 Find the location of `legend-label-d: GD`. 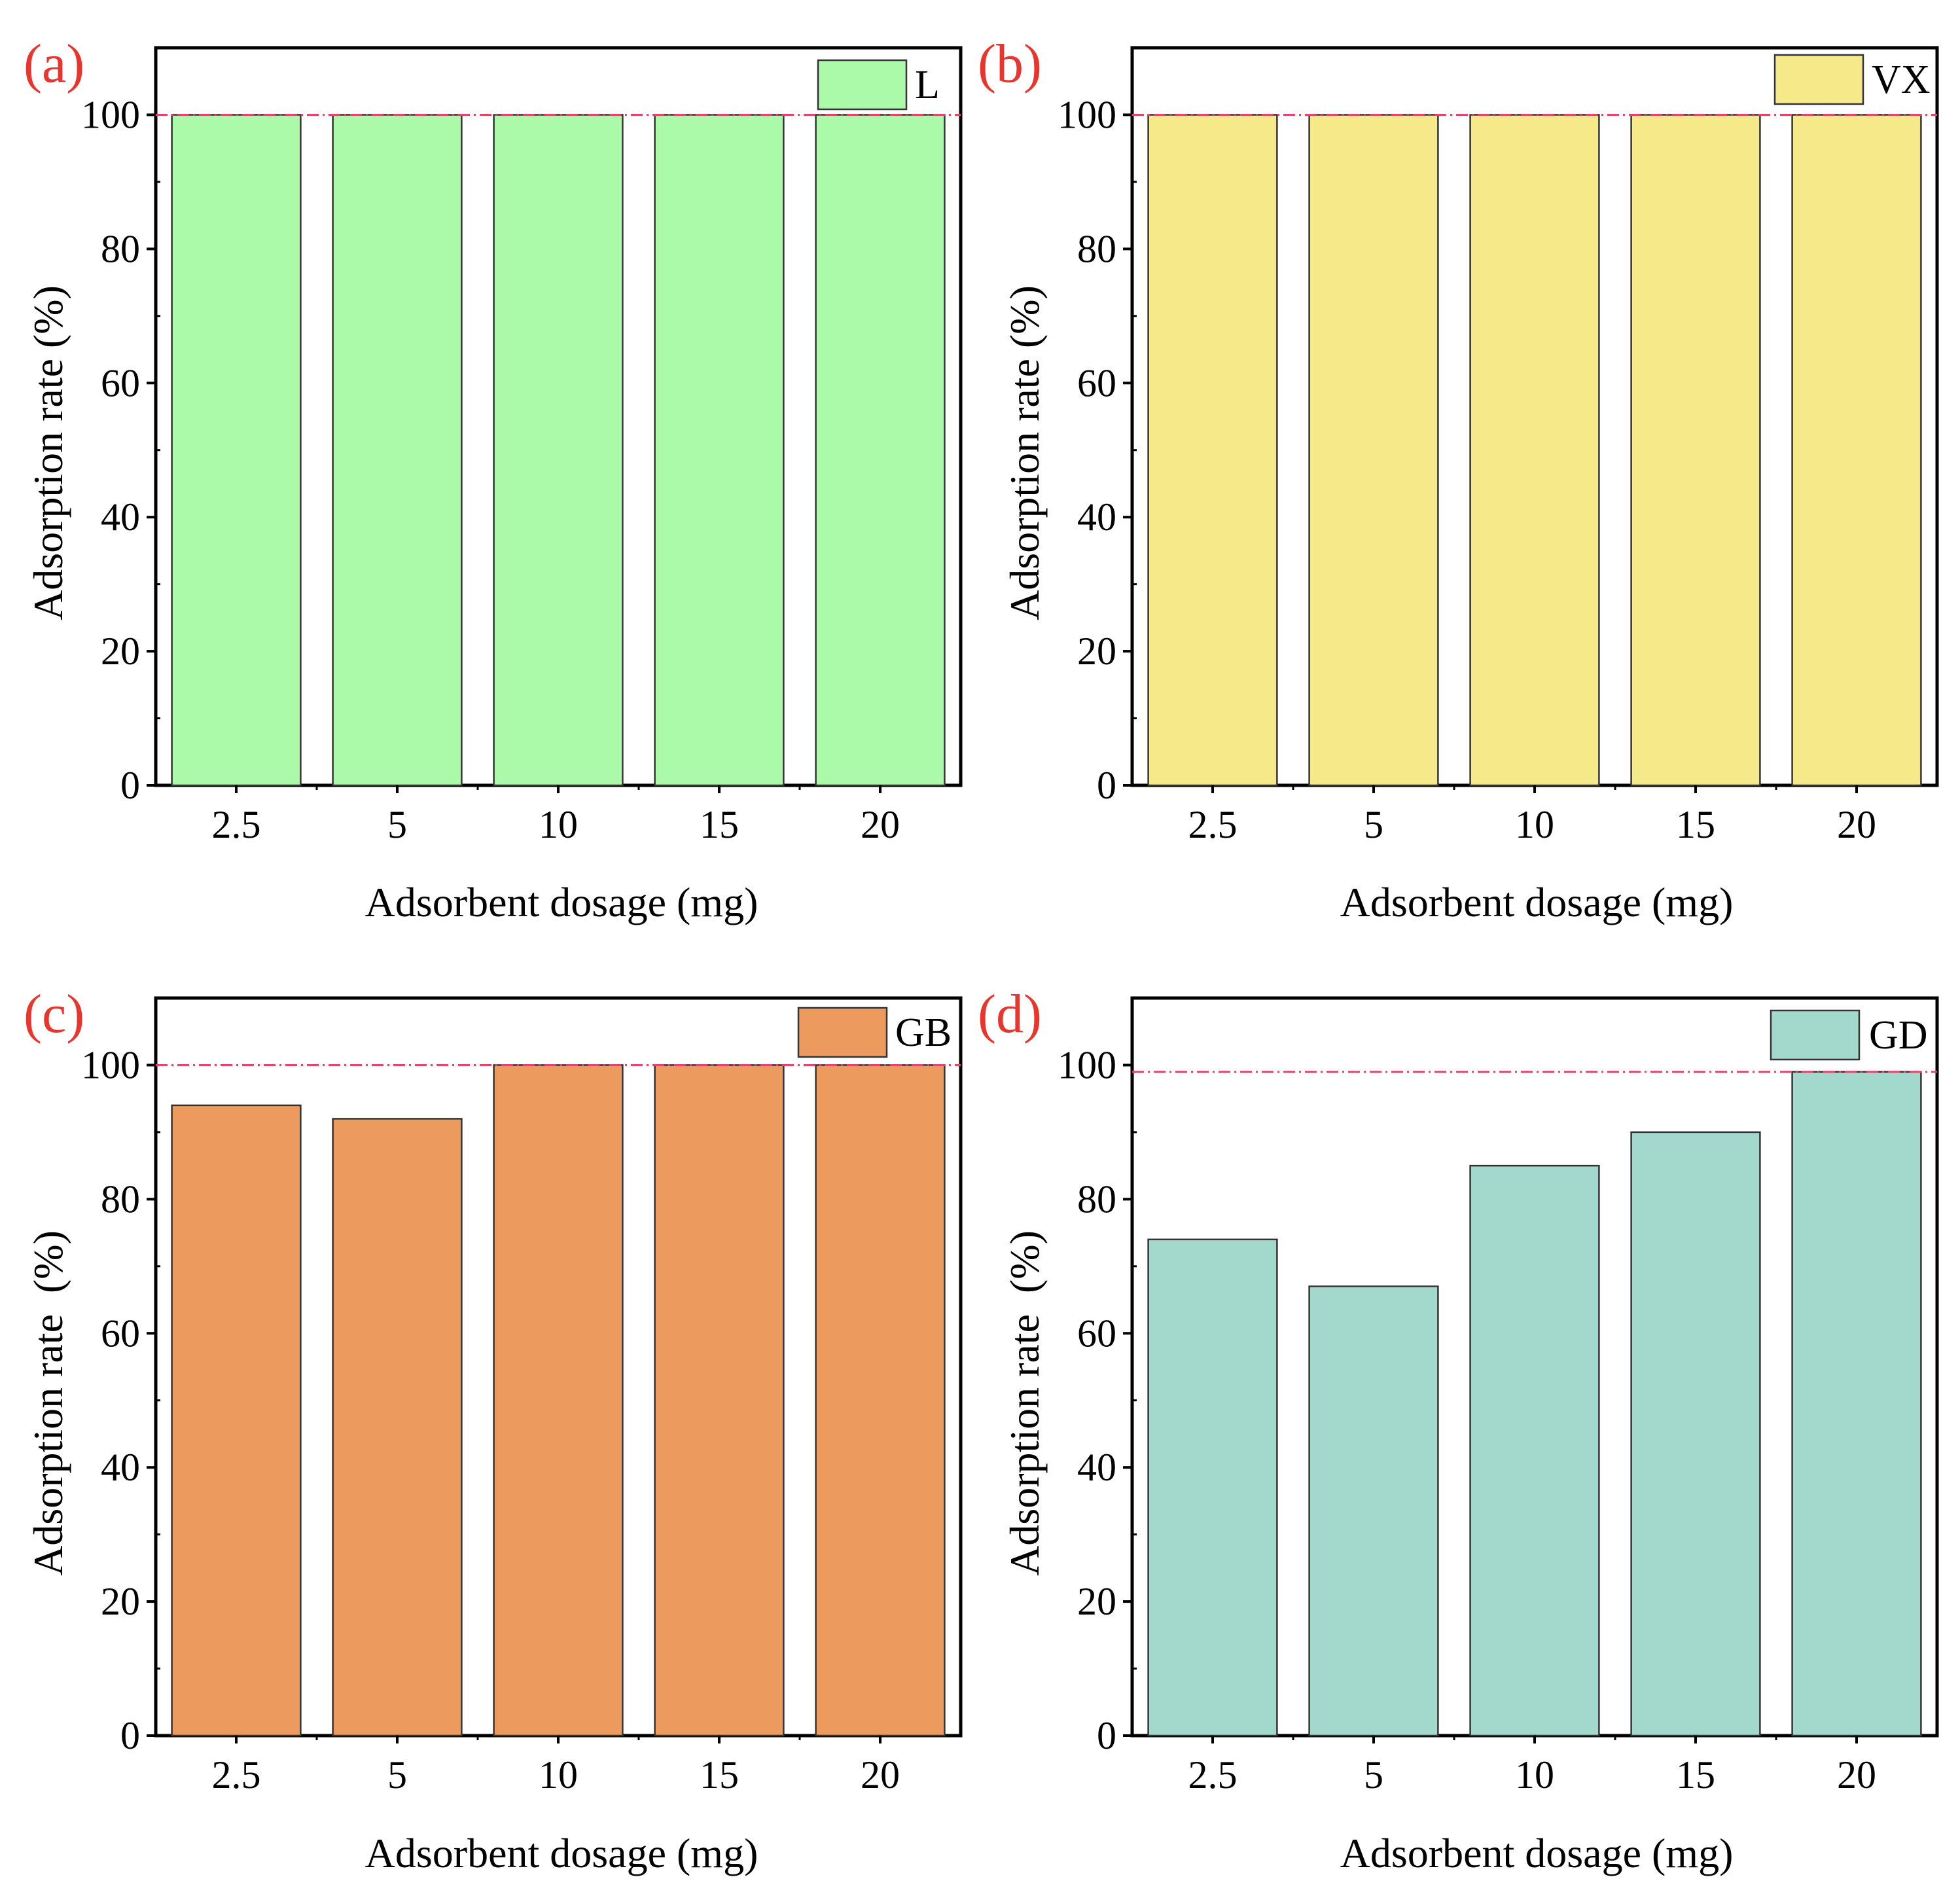

legend-label-d: GD is located at coordinates (1899, 1035).